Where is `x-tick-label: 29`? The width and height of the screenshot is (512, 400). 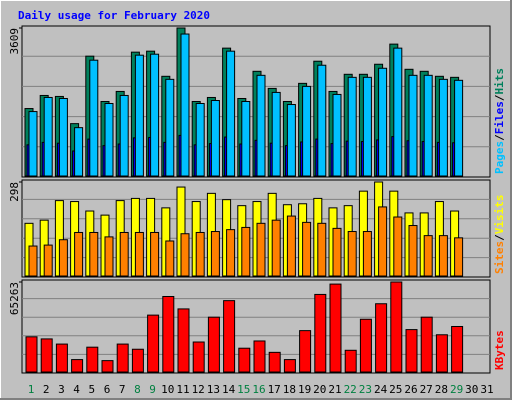 x-tick-label: 29 is located at coordinates (456, 389).